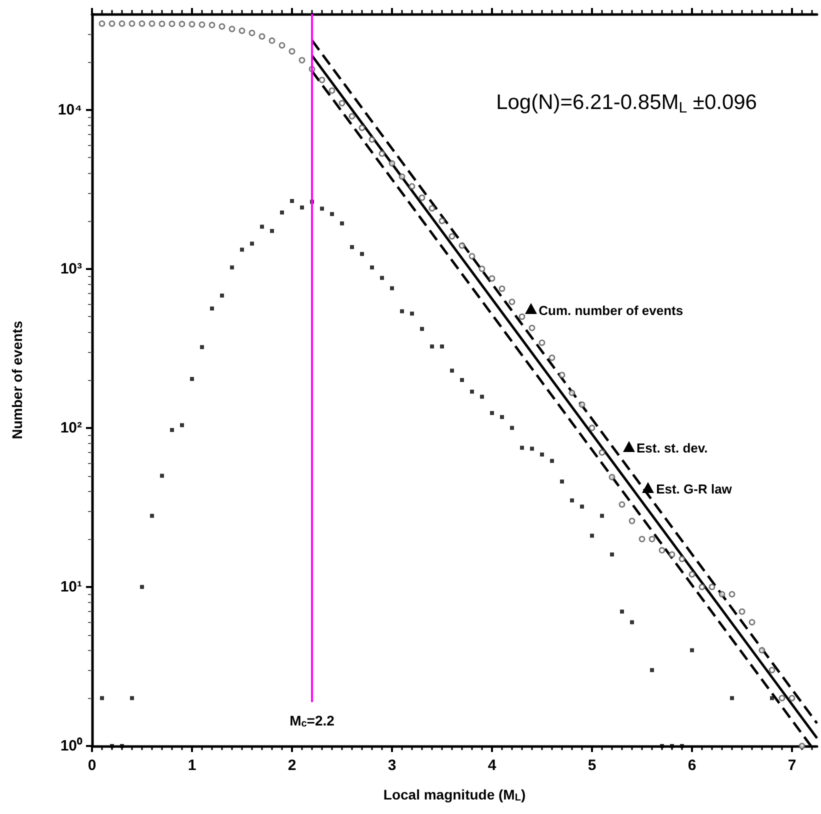 The image size is (821, 814). I want to click on x-tick-label: 6, so click(692, 765).